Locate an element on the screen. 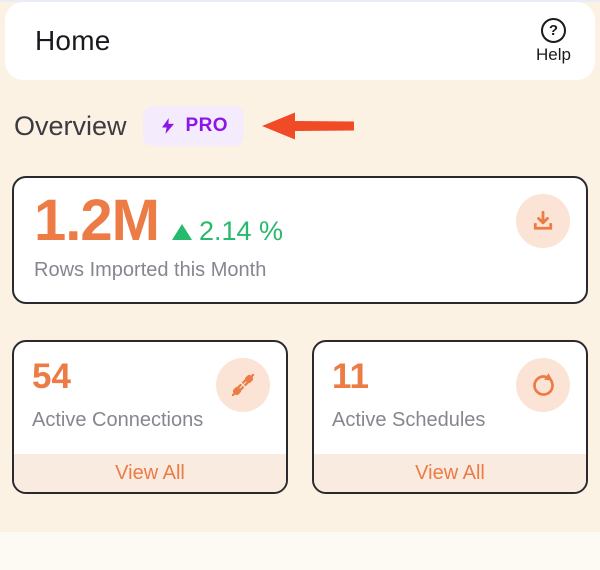  section-title: Overview is located at coordinates (70, 125).